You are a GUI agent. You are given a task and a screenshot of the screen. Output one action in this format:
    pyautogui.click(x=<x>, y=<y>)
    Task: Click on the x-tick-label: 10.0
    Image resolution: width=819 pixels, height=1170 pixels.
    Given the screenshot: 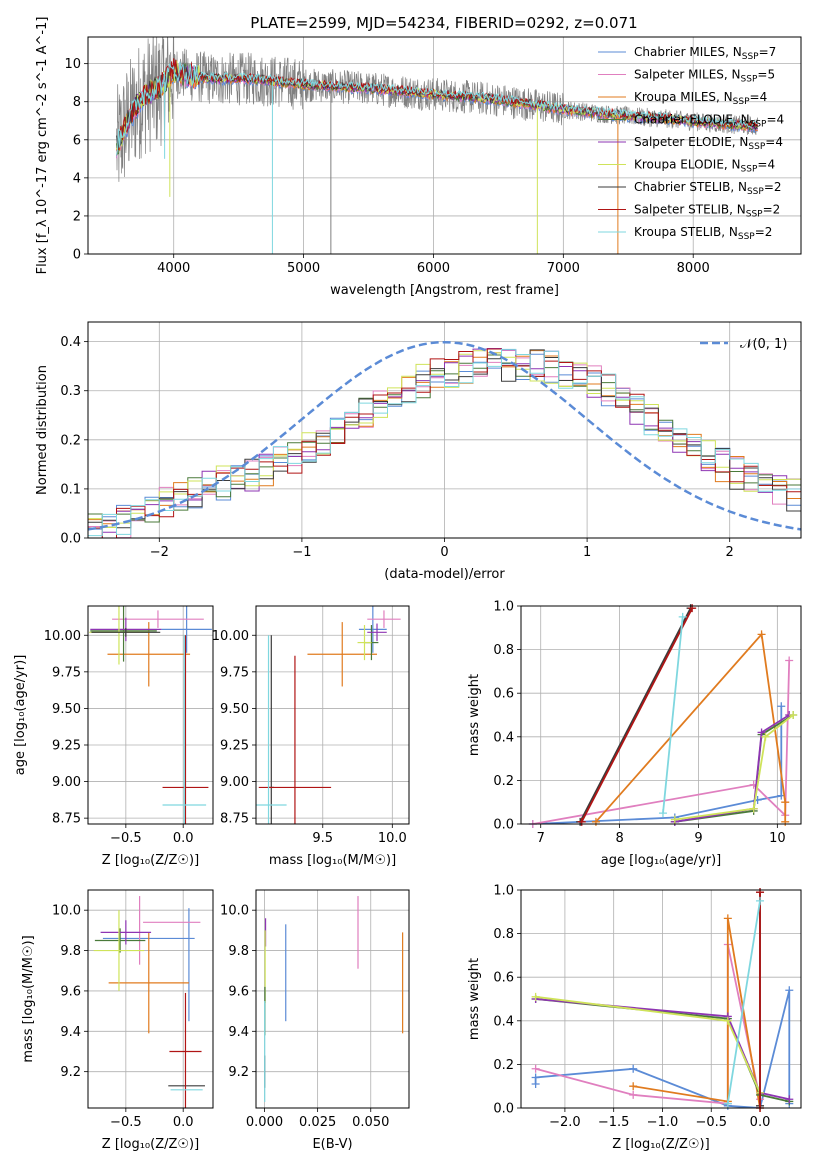 What is the action you would take?
    pyautogui.click(x=392, y=838)
    